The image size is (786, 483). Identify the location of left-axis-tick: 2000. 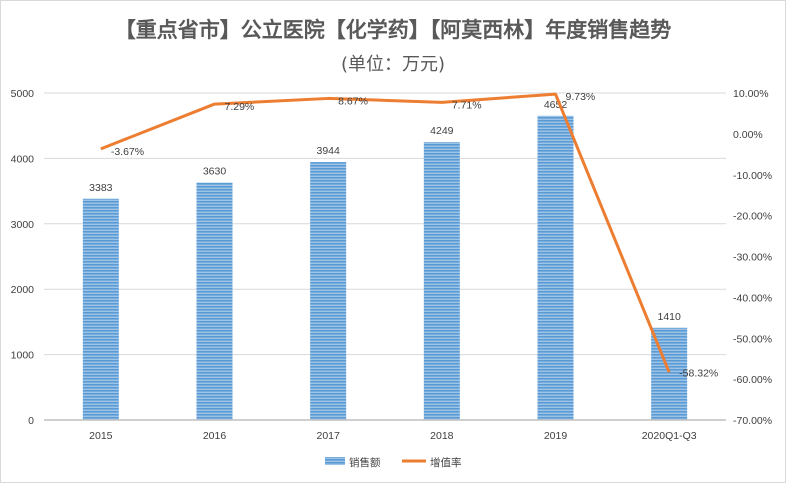
(23, 290).